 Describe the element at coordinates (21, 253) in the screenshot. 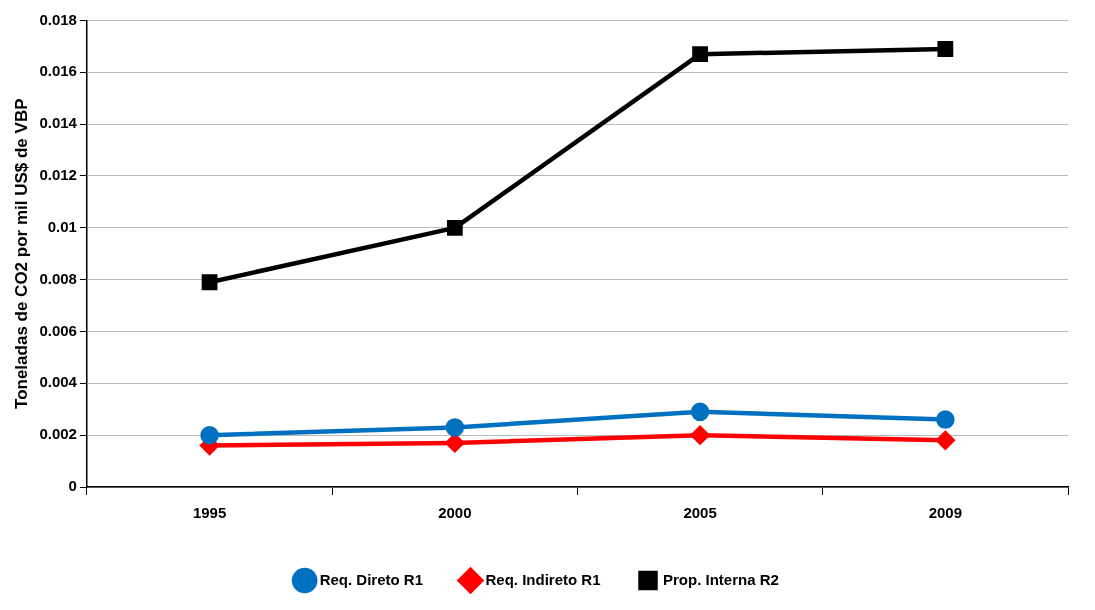

I see `y-axis-title: Toneladas de CO2 por mil US$ de VBP` at that location.